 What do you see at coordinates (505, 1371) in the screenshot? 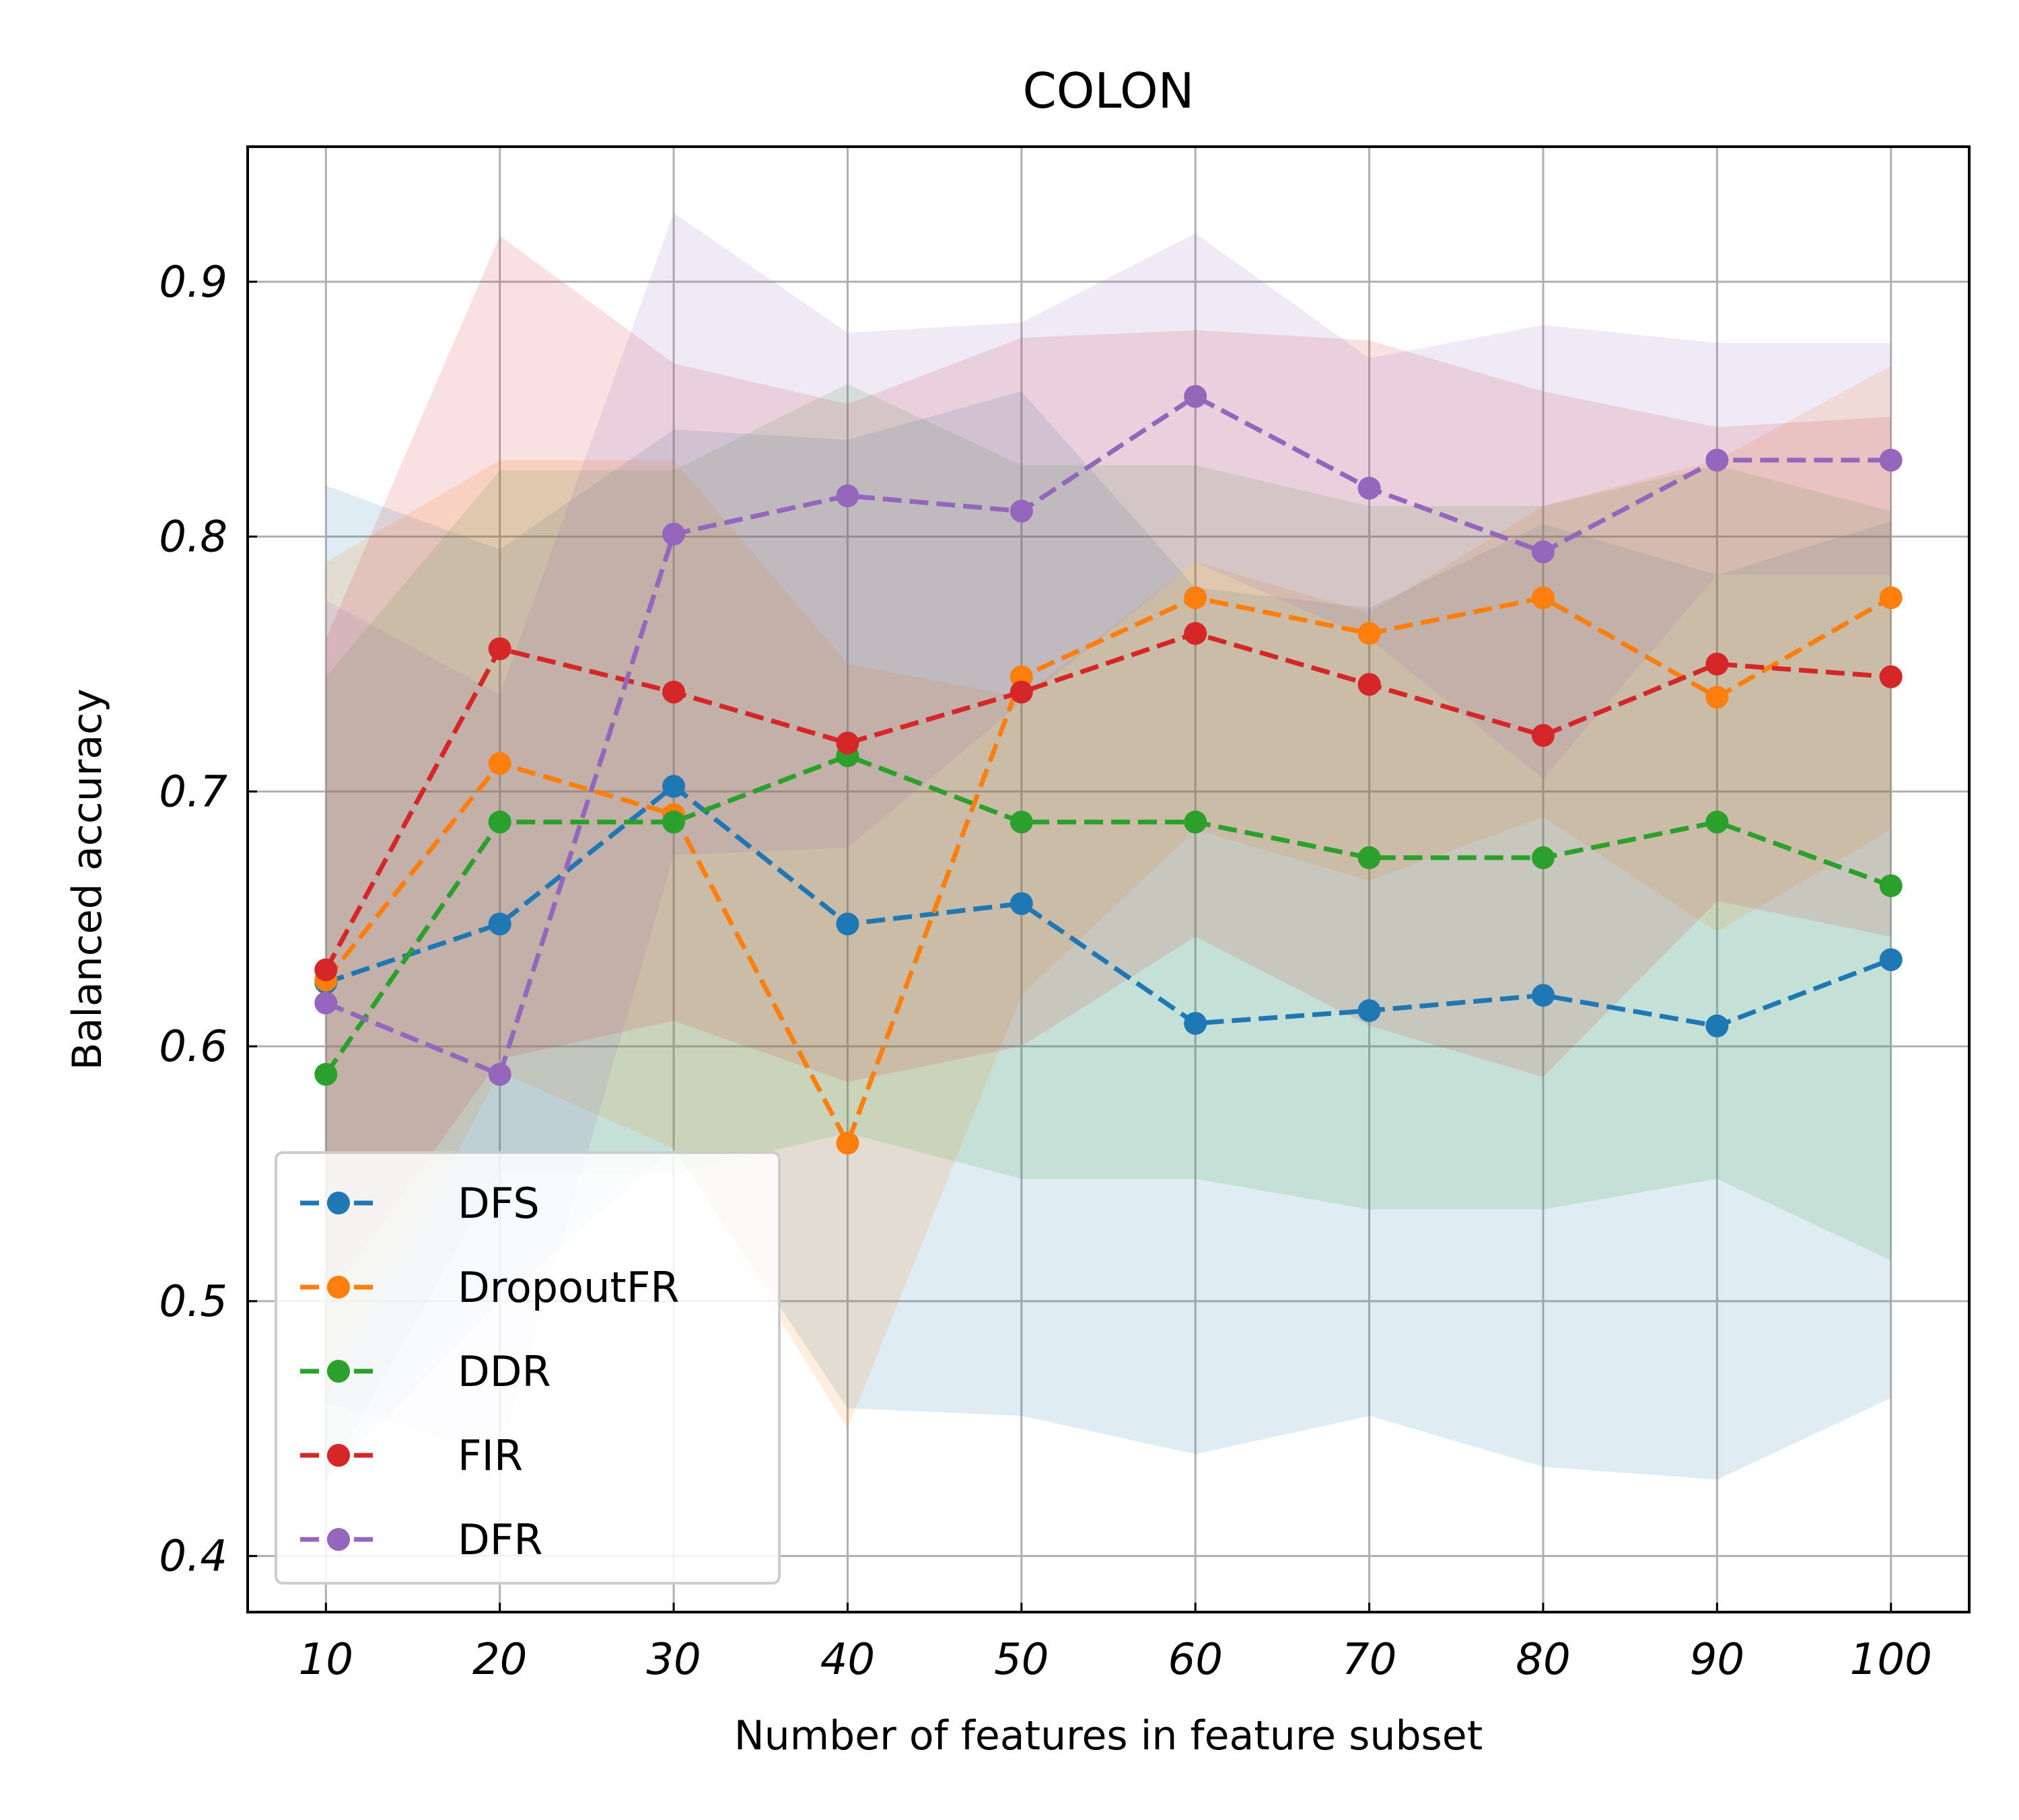
I see `legend-label-ddr: DDR` at bounding box center [505, 1371].